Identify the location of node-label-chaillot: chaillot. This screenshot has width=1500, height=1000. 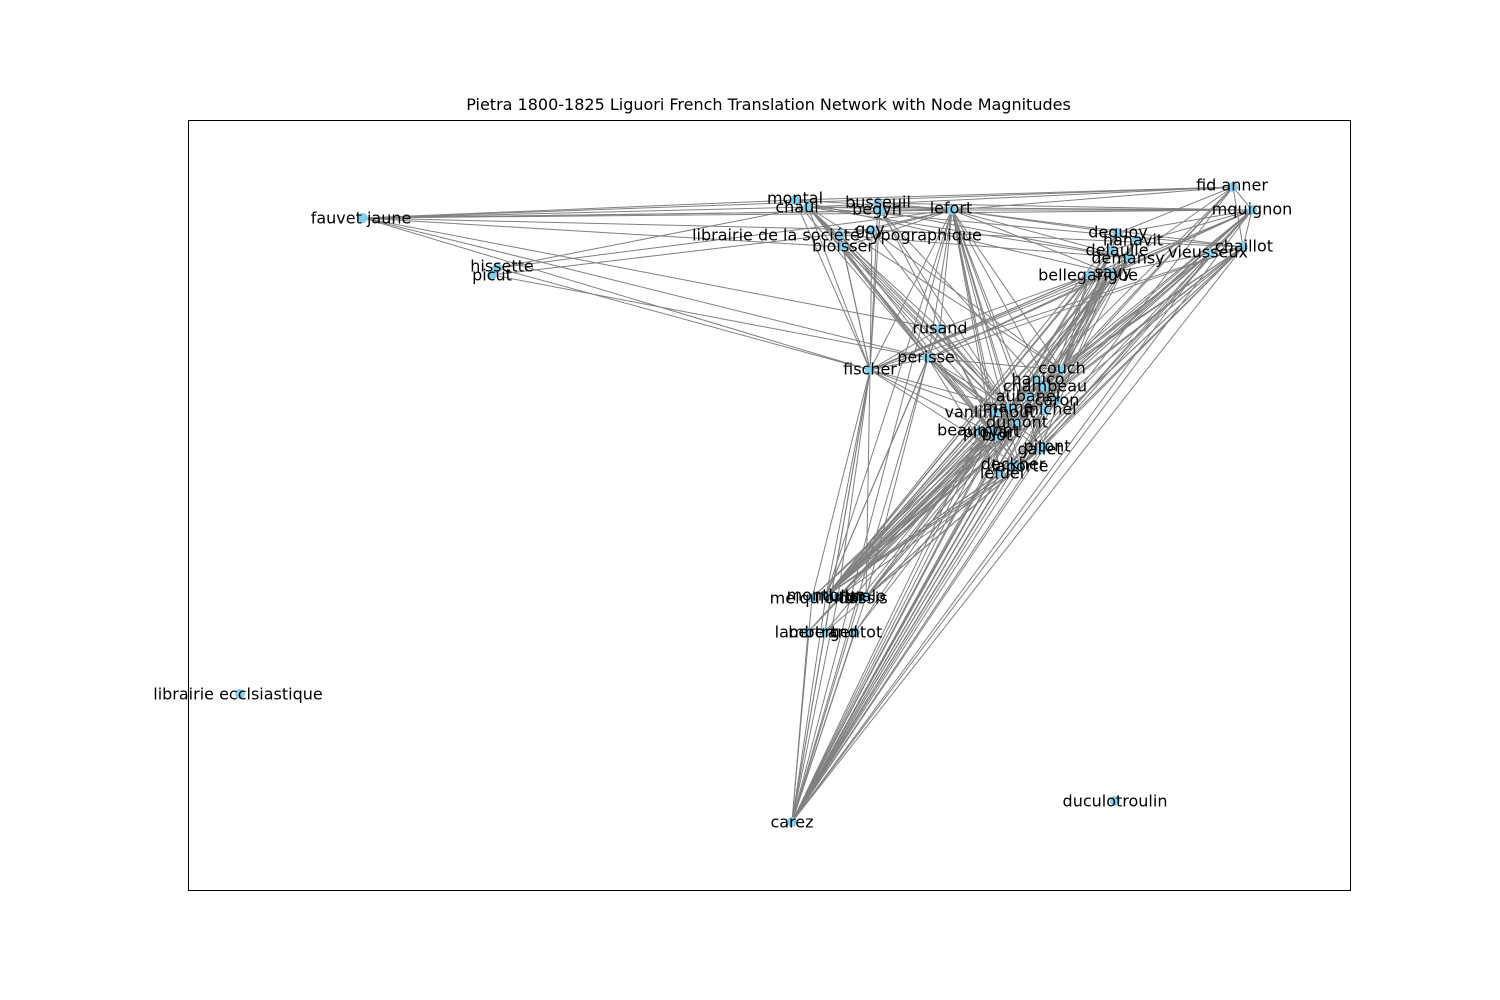
(1244, 246).